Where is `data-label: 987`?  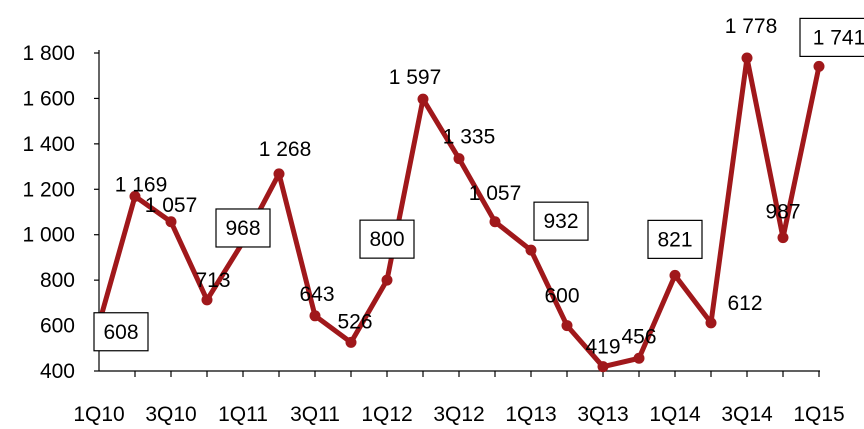
data-label: 987 is located at coordinates (782, 212).